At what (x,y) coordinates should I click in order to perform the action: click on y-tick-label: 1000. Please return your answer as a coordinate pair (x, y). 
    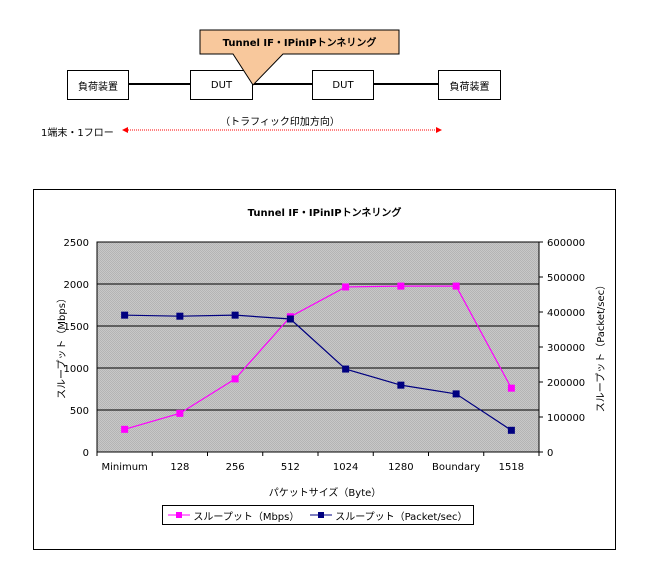
    Looking at the image, I should click on (76, 369).